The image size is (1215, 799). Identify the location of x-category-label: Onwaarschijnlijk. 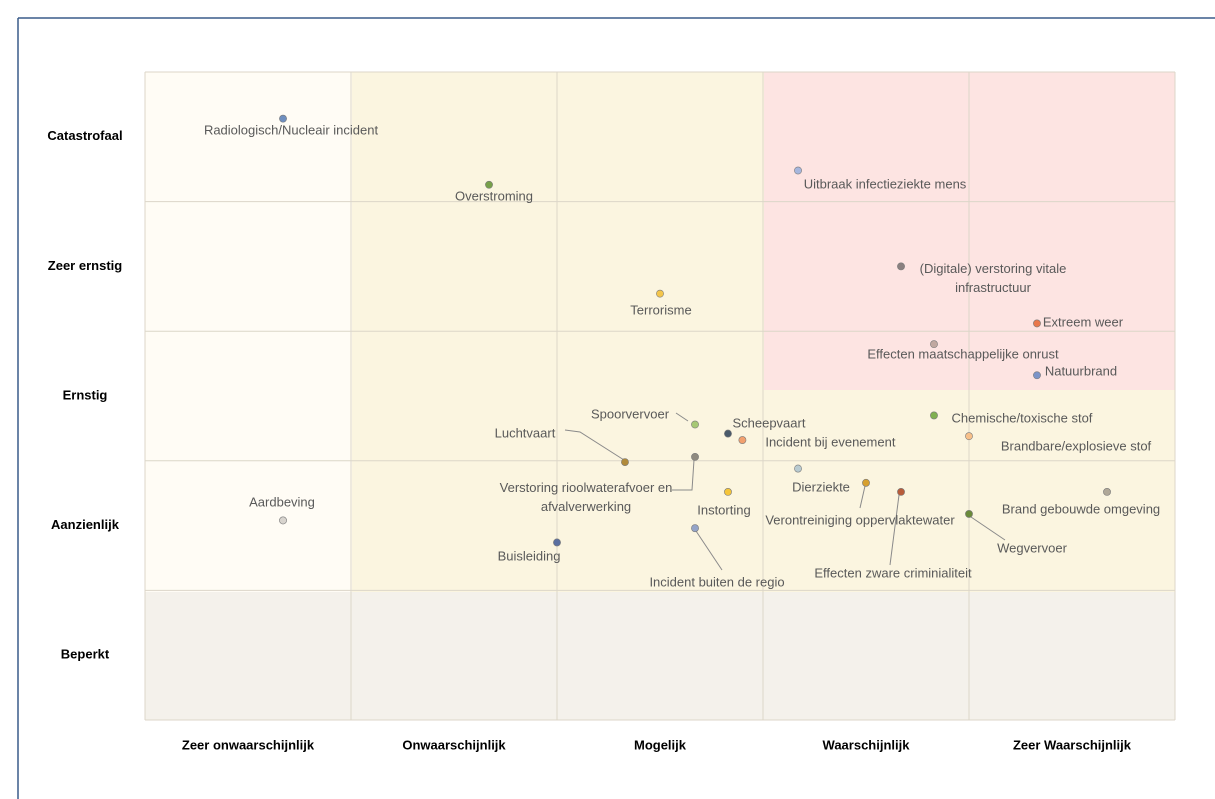
(454, 744).